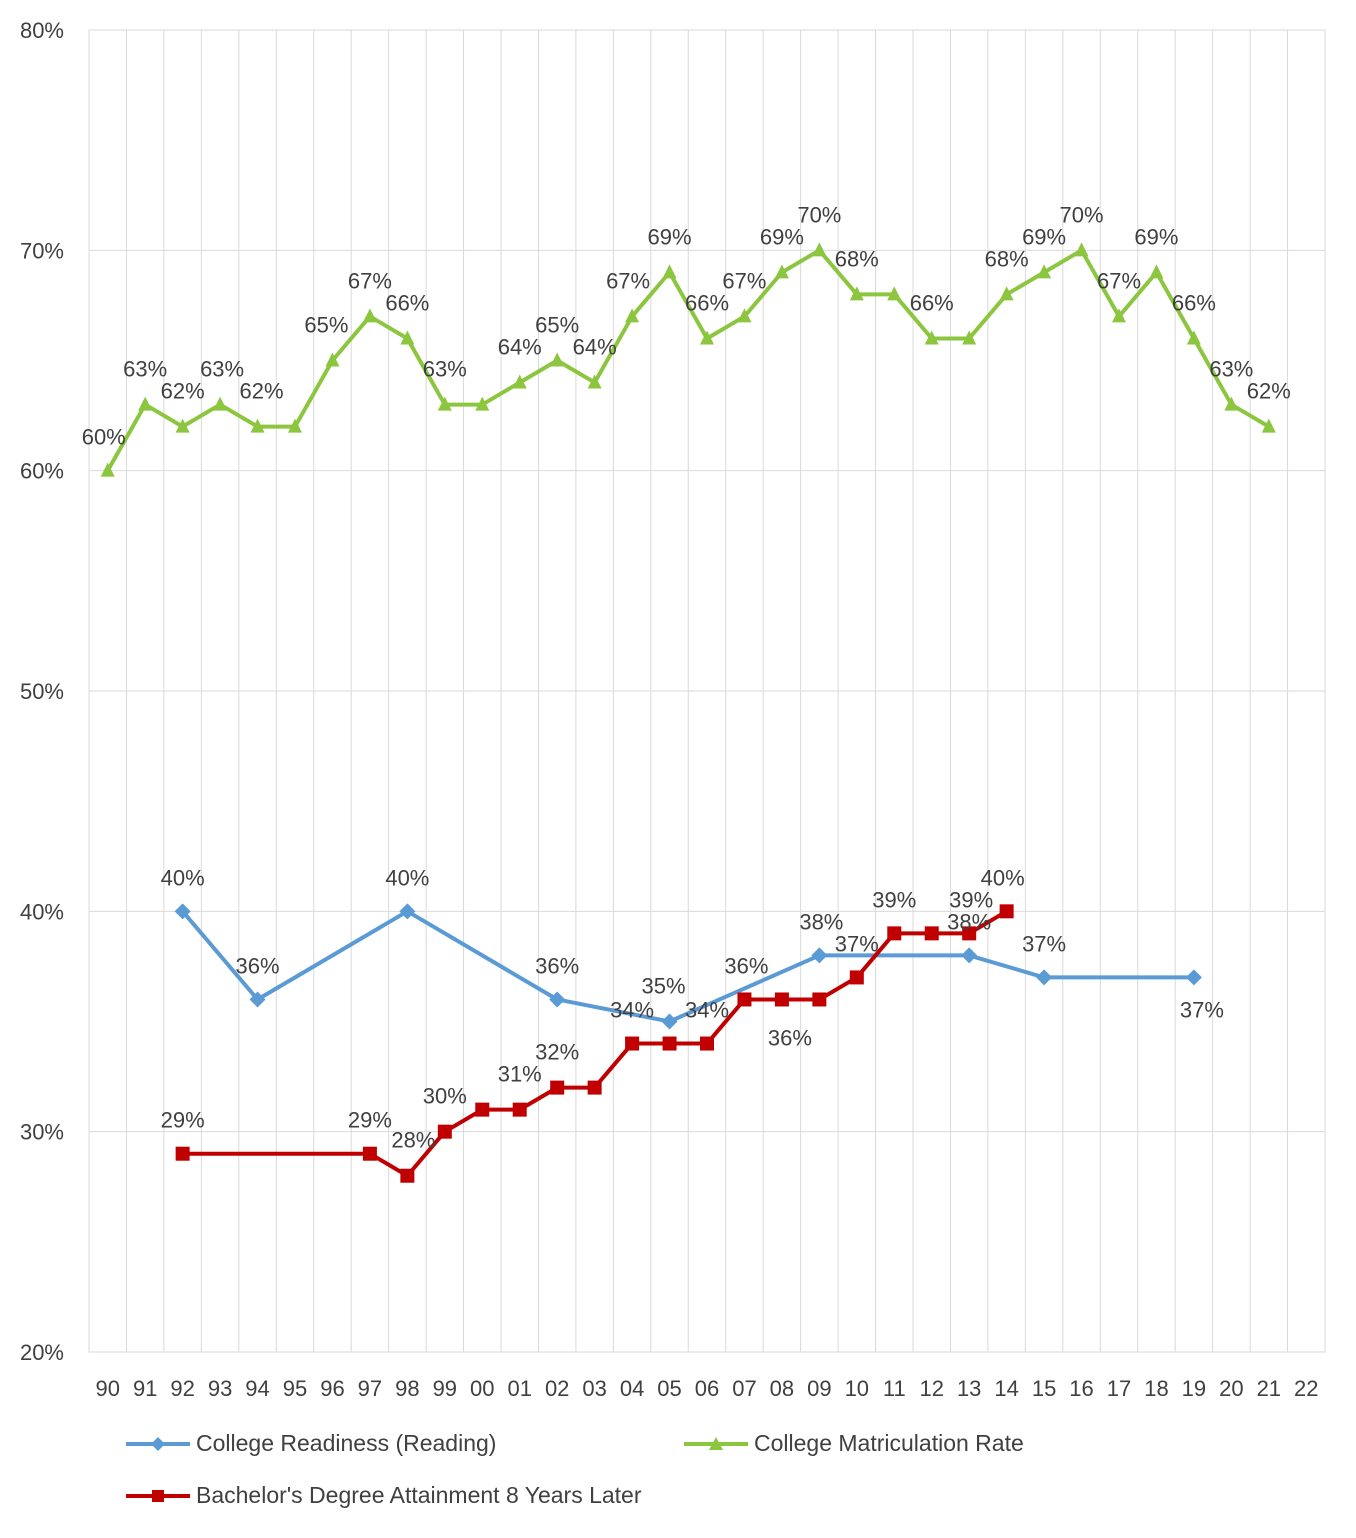 The image size is (1356, 1538). Describe the element at coordinates (42, 691) in the screenshot. I see `y-tick-label: 50%` at that location.